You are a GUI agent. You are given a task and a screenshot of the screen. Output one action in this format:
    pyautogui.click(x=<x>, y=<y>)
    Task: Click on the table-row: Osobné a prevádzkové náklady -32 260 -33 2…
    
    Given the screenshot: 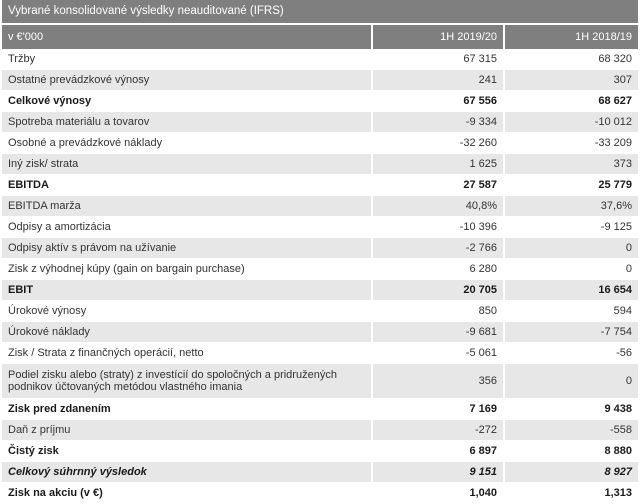 What is the action you would take?
    pyautogui.click(x=320, y=143)
    